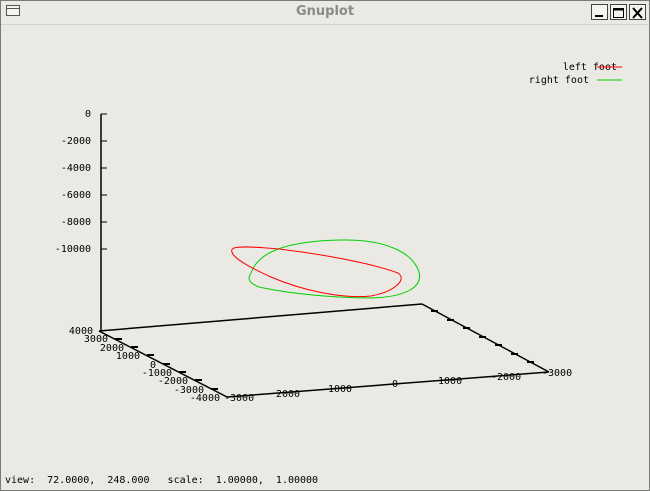 The image size is (650, 491). What do you see at coordinates (112, 348) in the screenshot?
I see `x-tick-label: 2000` at bounding box center [112, 348].